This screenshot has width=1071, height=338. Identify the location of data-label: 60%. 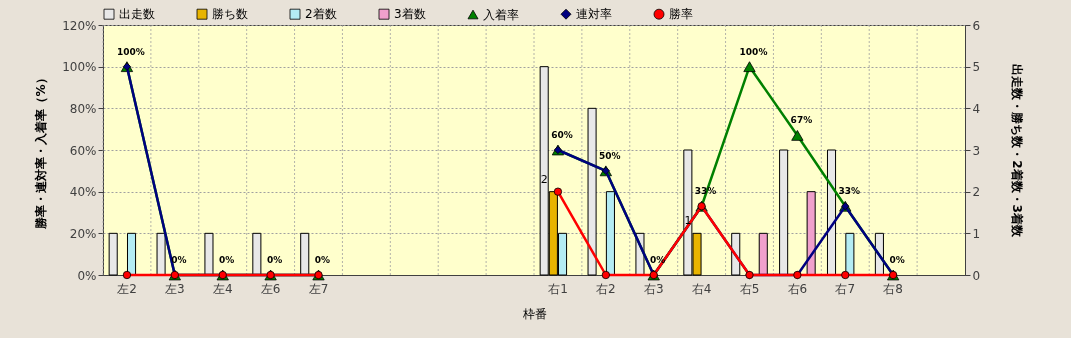
(562, 135).